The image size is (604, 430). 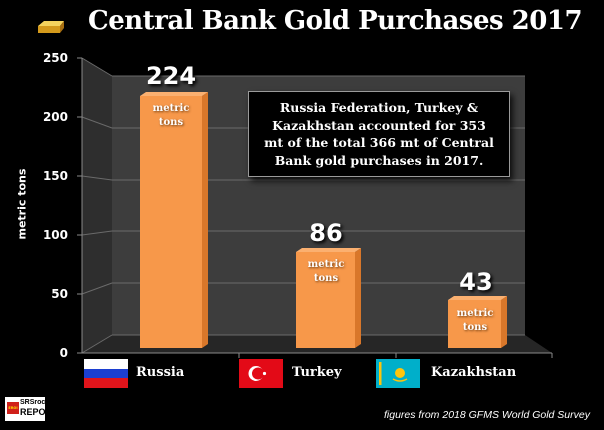 I want to click on y-tick-50: 50, so click(x=59, y=294).